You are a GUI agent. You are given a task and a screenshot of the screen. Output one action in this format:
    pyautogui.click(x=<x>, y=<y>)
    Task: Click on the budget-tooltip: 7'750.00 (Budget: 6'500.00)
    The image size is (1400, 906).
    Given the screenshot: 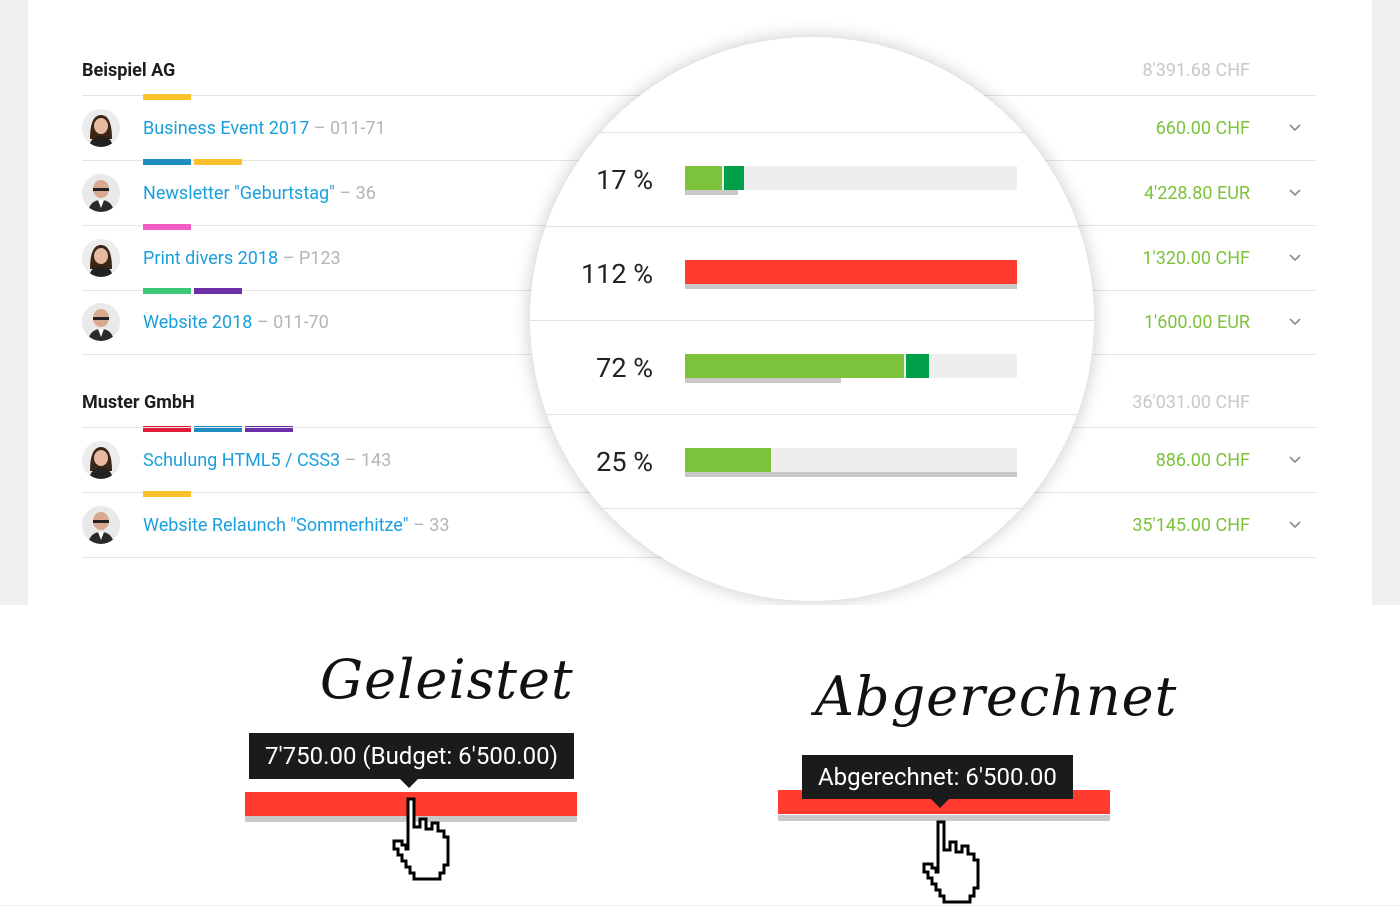 What is the action you would take?
    pyautogui.click(x=411, y=760)
    